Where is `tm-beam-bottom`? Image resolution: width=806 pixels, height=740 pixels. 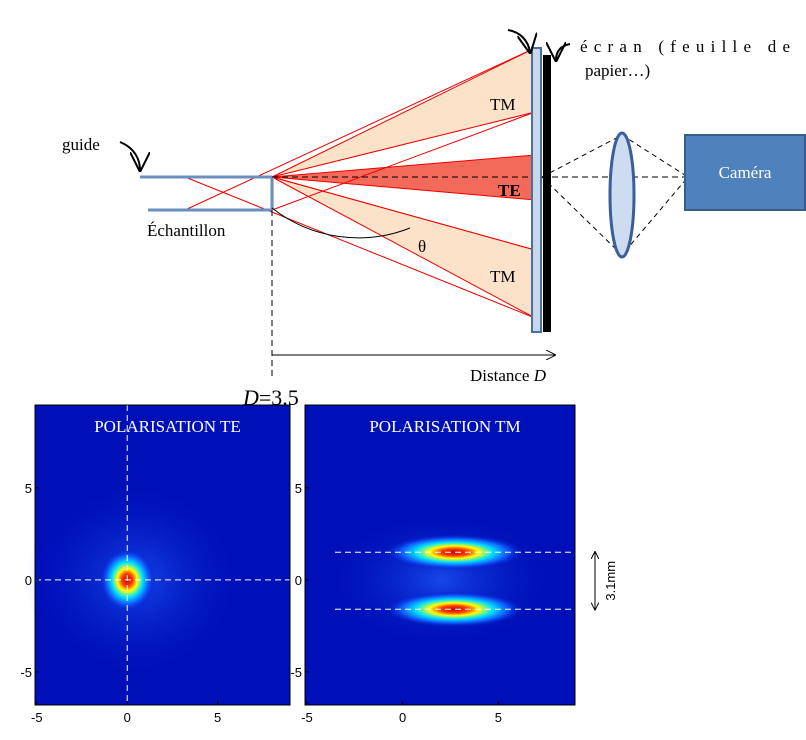 tm-beam-bottom is located at coordinates (403, 247).